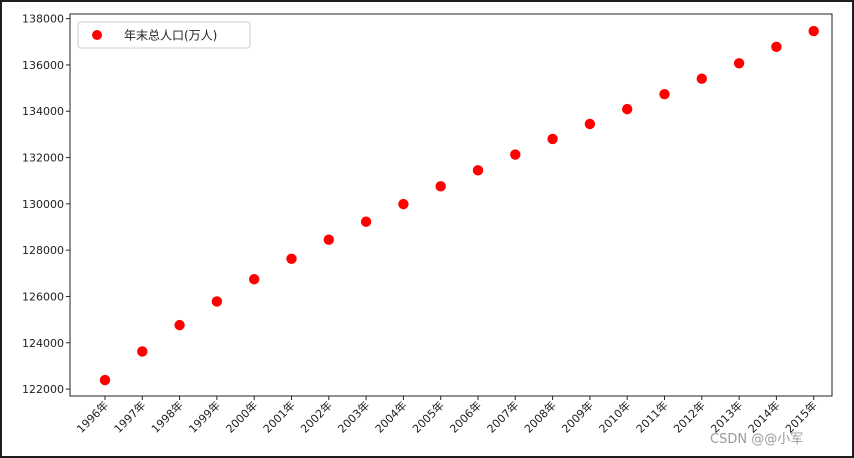 The width and height of the screenshot is (854, 458). Describe the element at coordinates (43, 19) in the screenshot. I see `y-tick-label: 138000` at that location.